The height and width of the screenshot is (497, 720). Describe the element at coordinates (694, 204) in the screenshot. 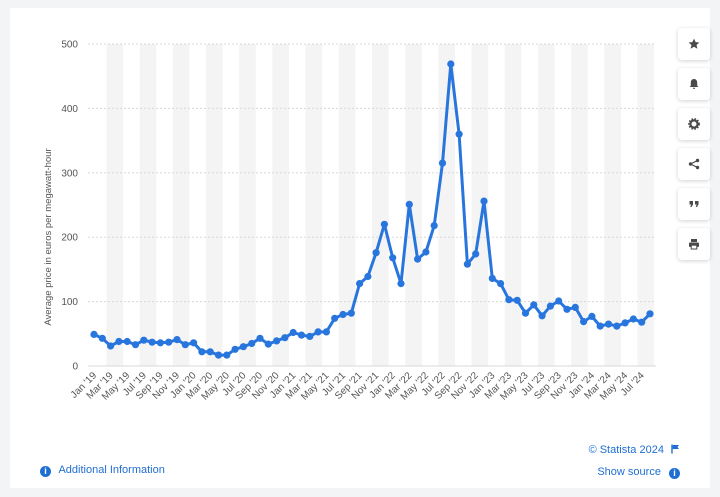

I see `cite-button` at that location.